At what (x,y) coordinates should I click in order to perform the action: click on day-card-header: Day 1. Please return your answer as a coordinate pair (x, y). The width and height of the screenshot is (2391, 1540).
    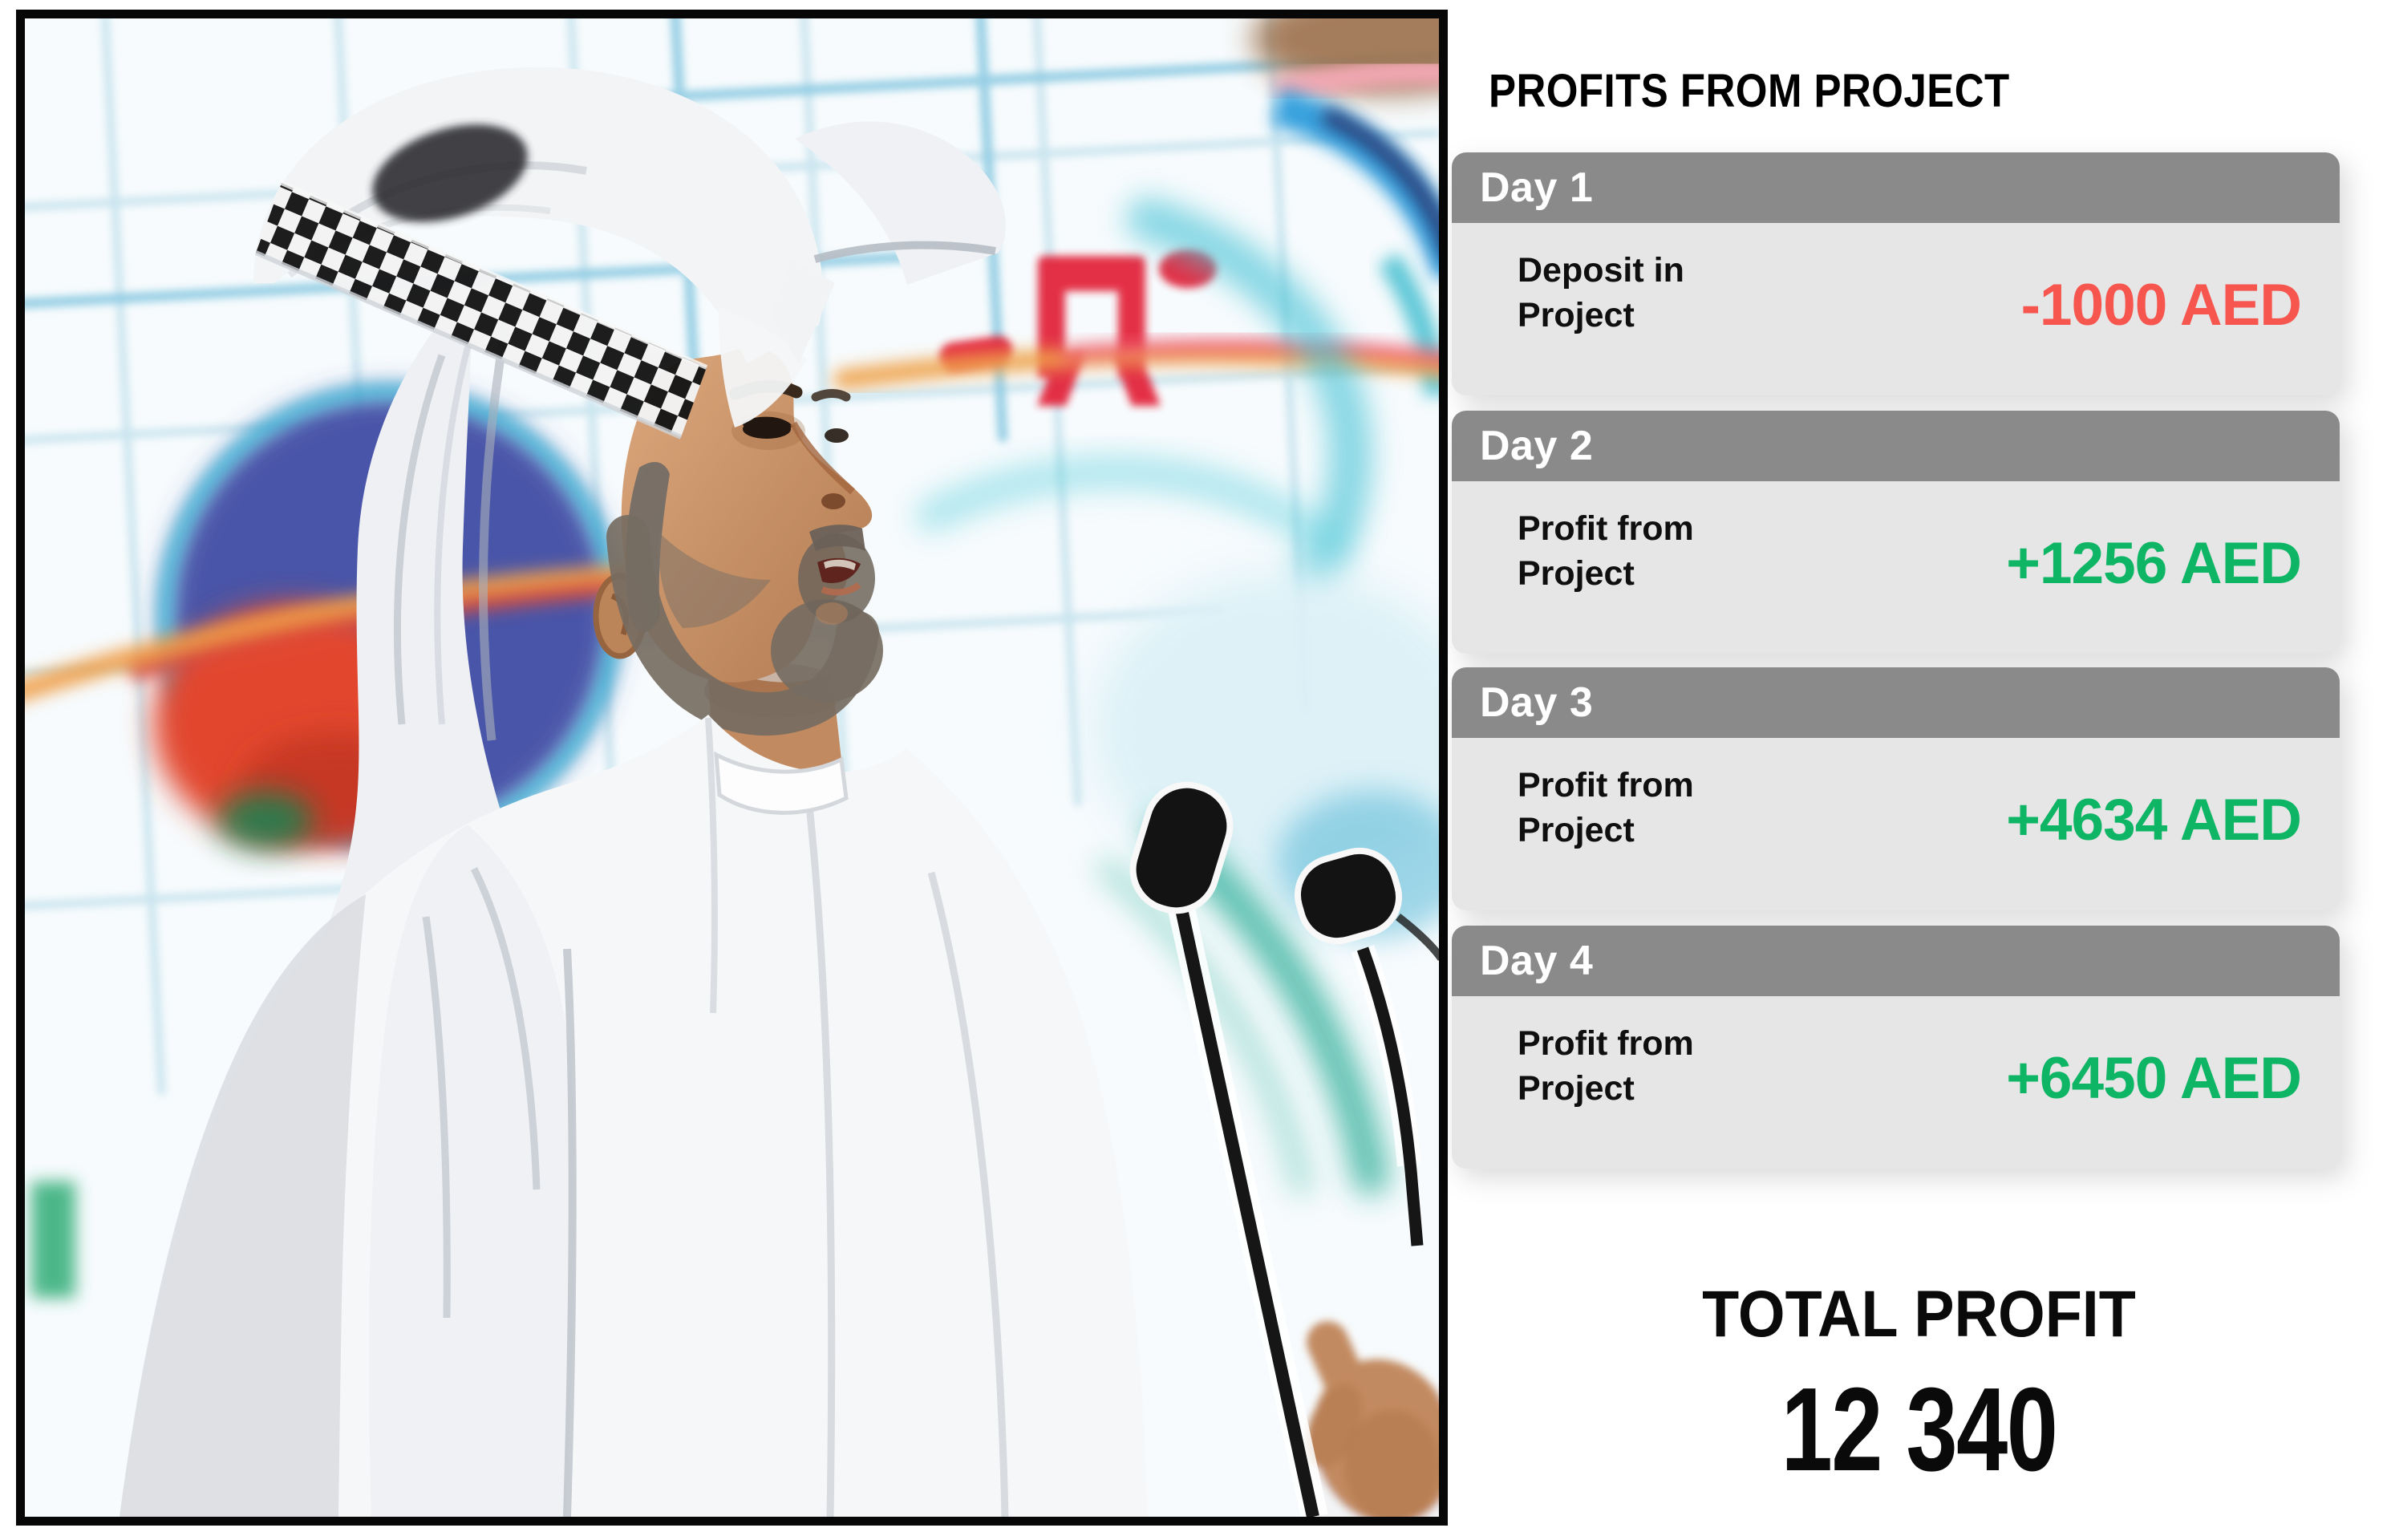
    Looking at the image, I should click on (1896, 187).